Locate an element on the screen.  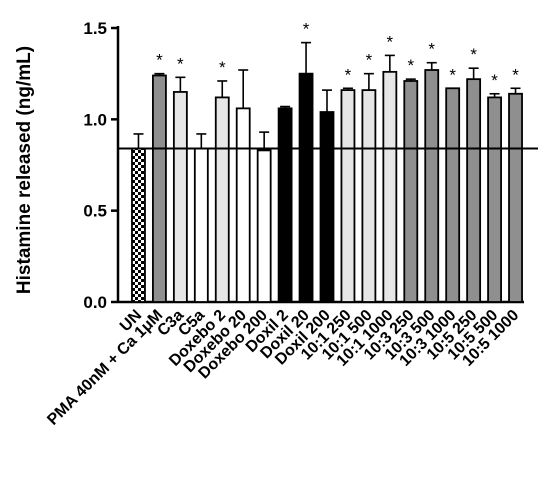
y-tick-label: 0.5 is located at coordinates (95, 211).